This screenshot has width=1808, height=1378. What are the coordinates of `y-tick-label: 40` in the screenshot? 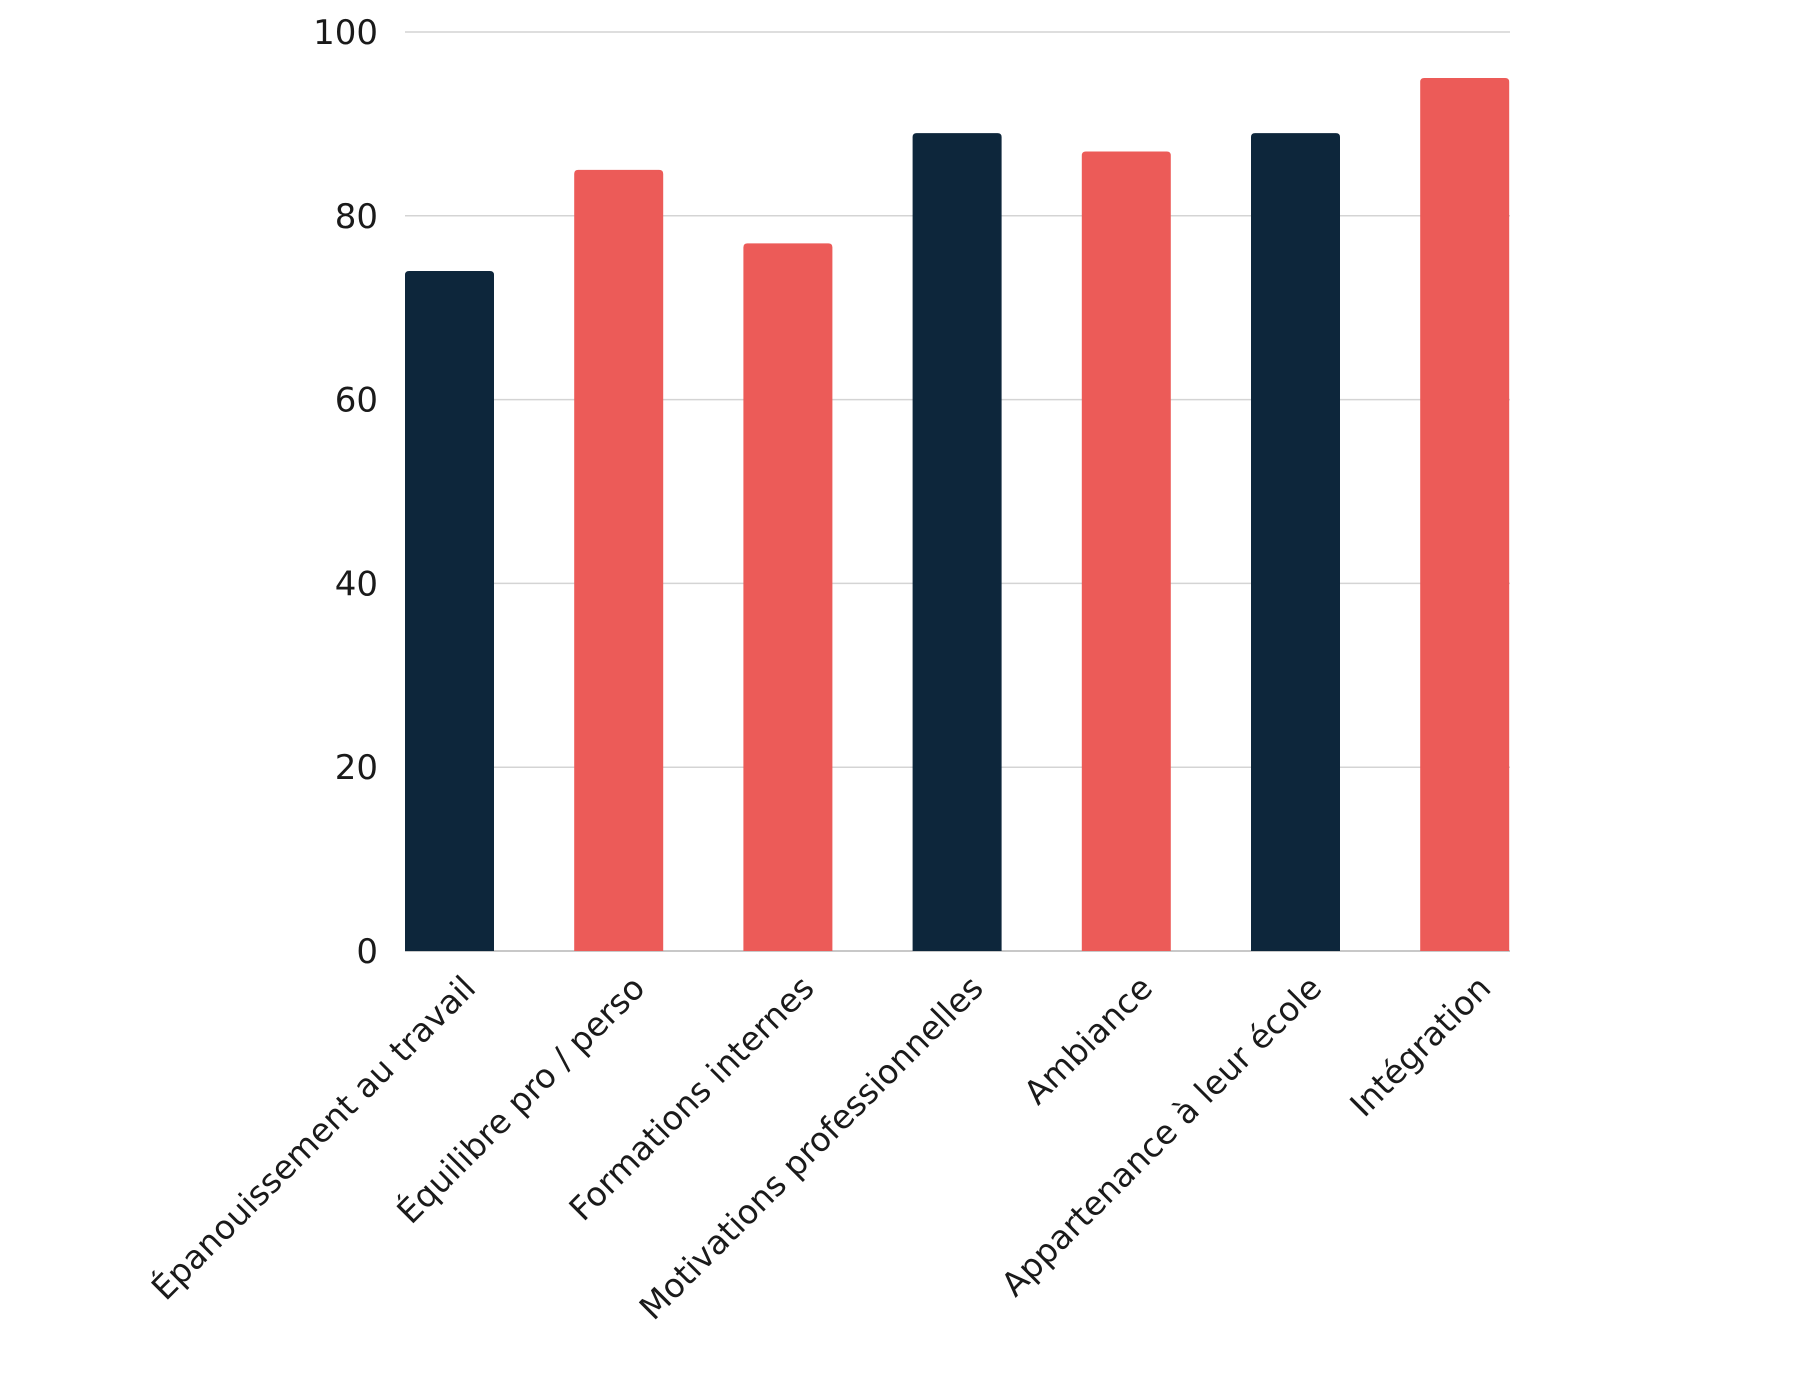 It's located at (356, 584).